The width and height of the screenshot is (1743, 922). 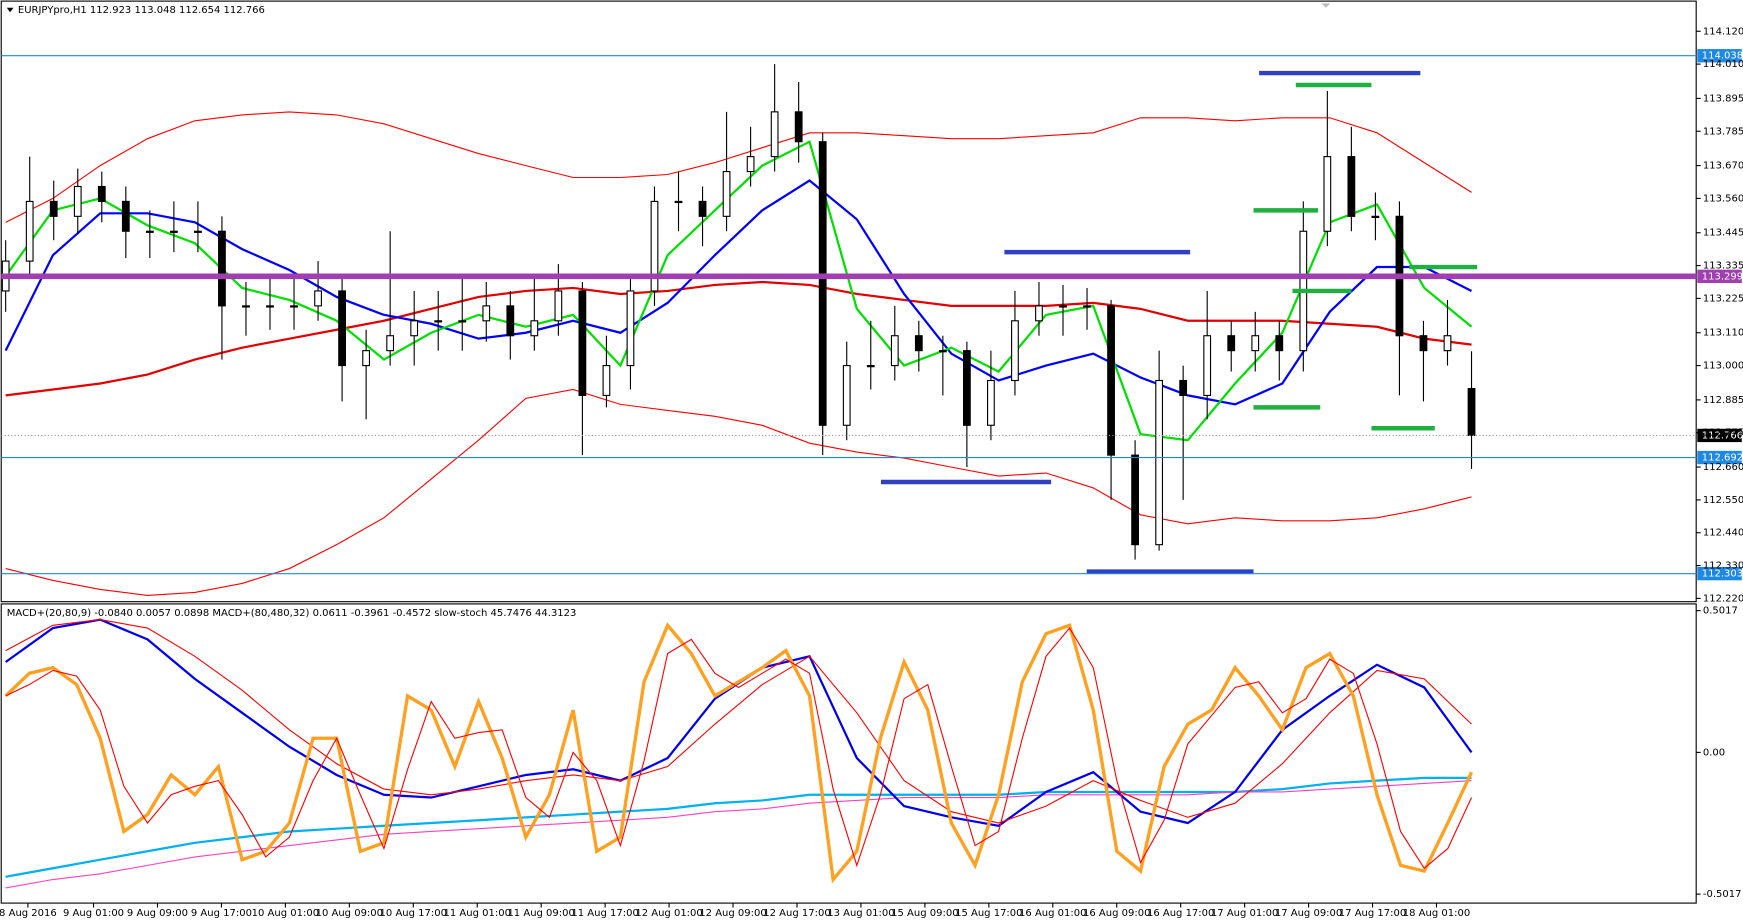 I want to click on price-label: 112.303, so click(x=1722, y=574).